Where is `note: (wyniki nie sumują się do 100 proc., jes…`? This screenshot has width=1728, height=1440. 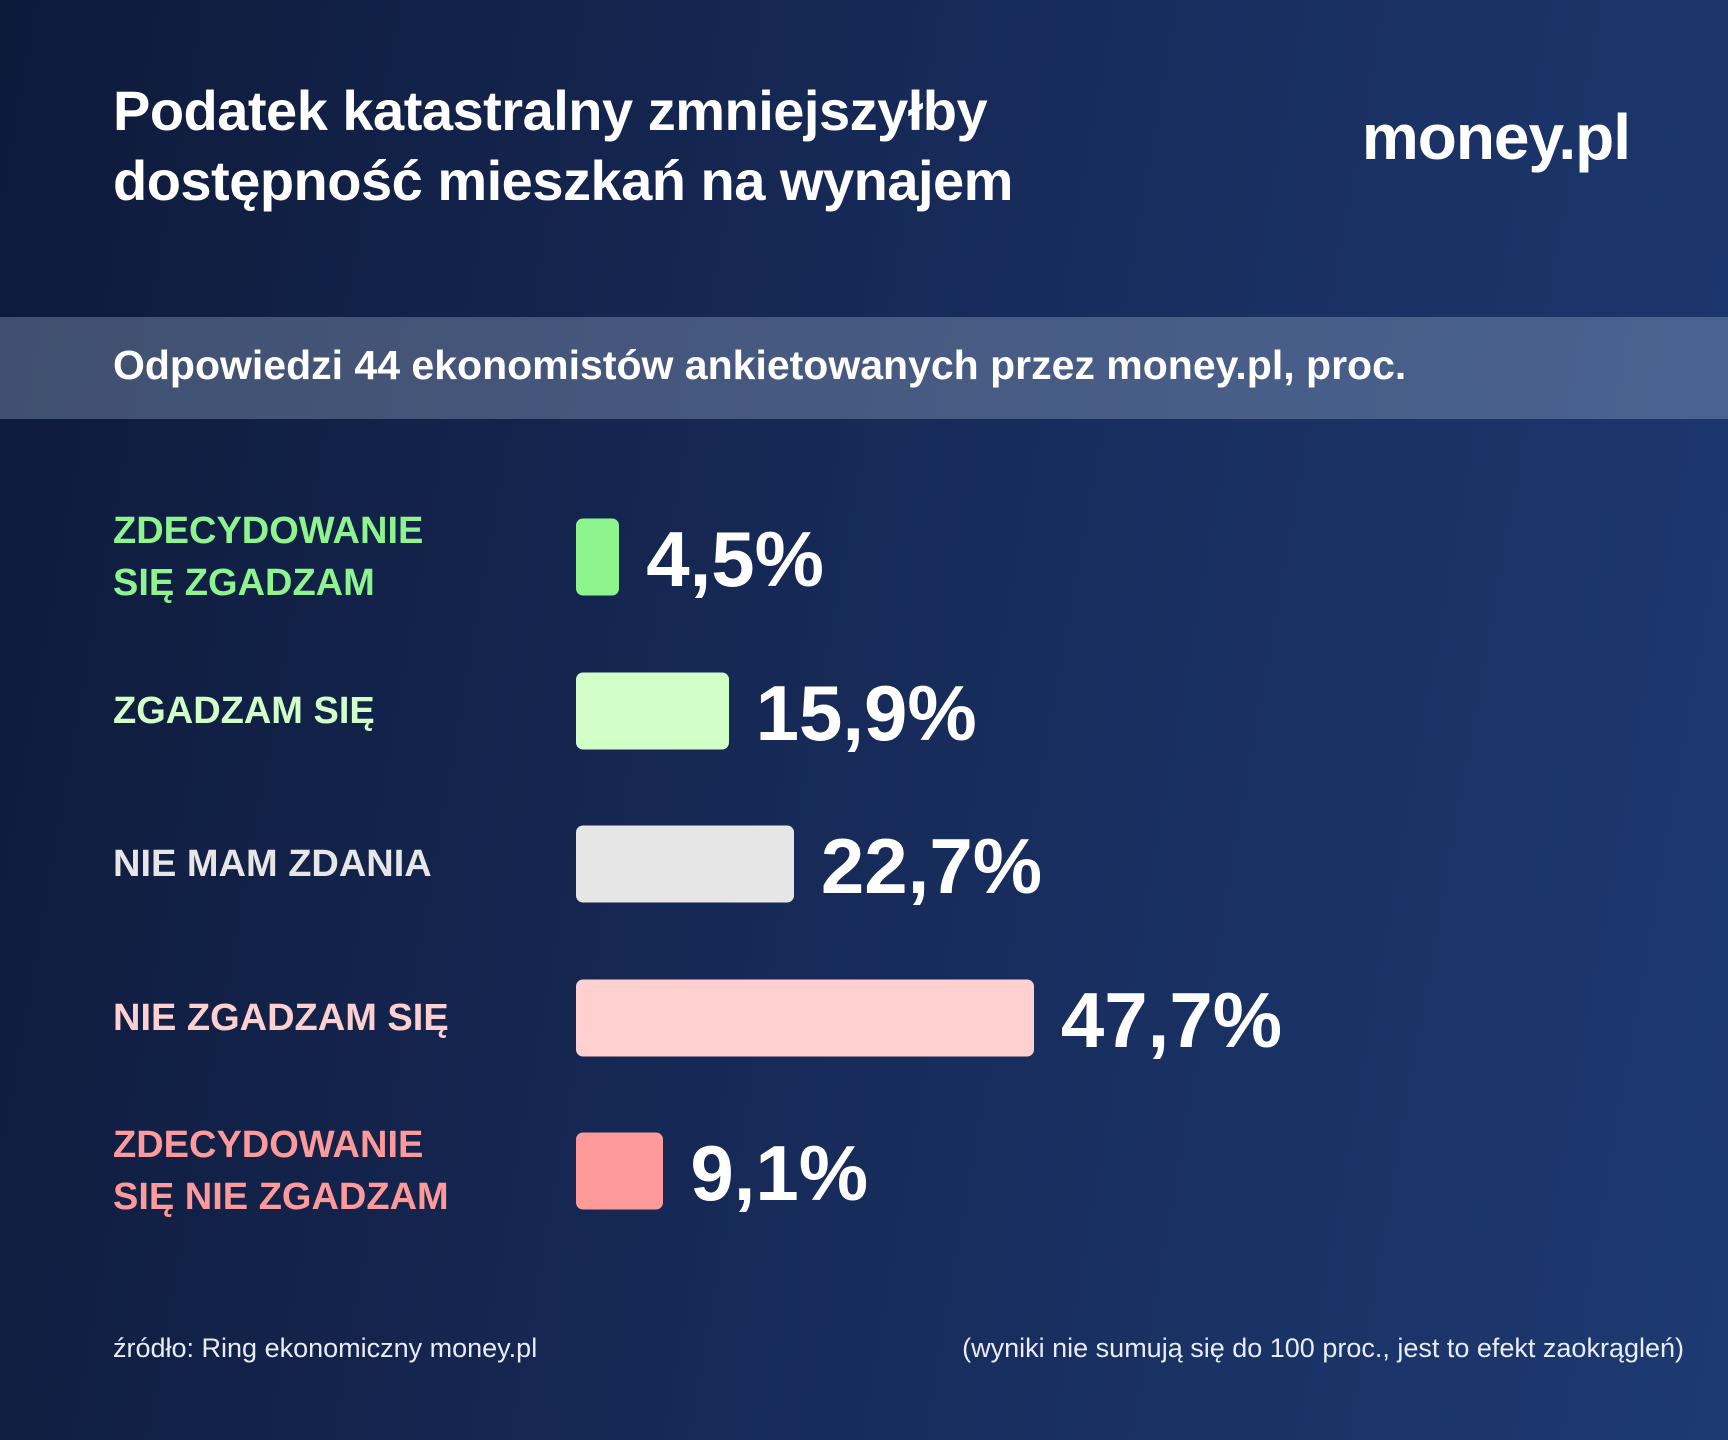
note: (wyniki nie sumują się do 100 proc., jes… is located at coordinates (1323, 1348).